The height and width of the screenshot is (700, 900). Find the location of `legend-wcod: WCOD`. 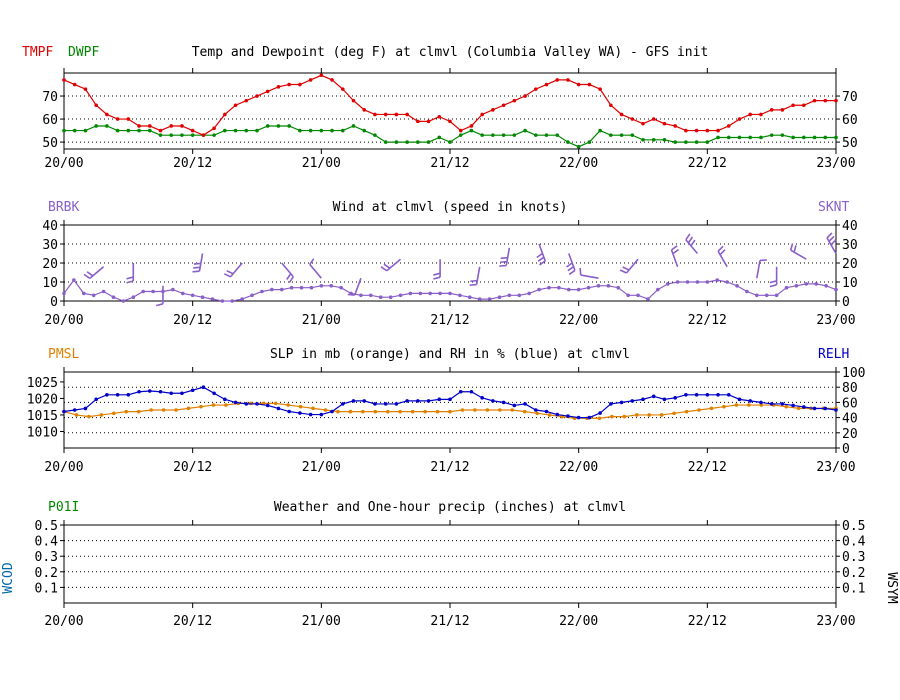

legend-wcod: WCOD is located at coordinates (8, 577).